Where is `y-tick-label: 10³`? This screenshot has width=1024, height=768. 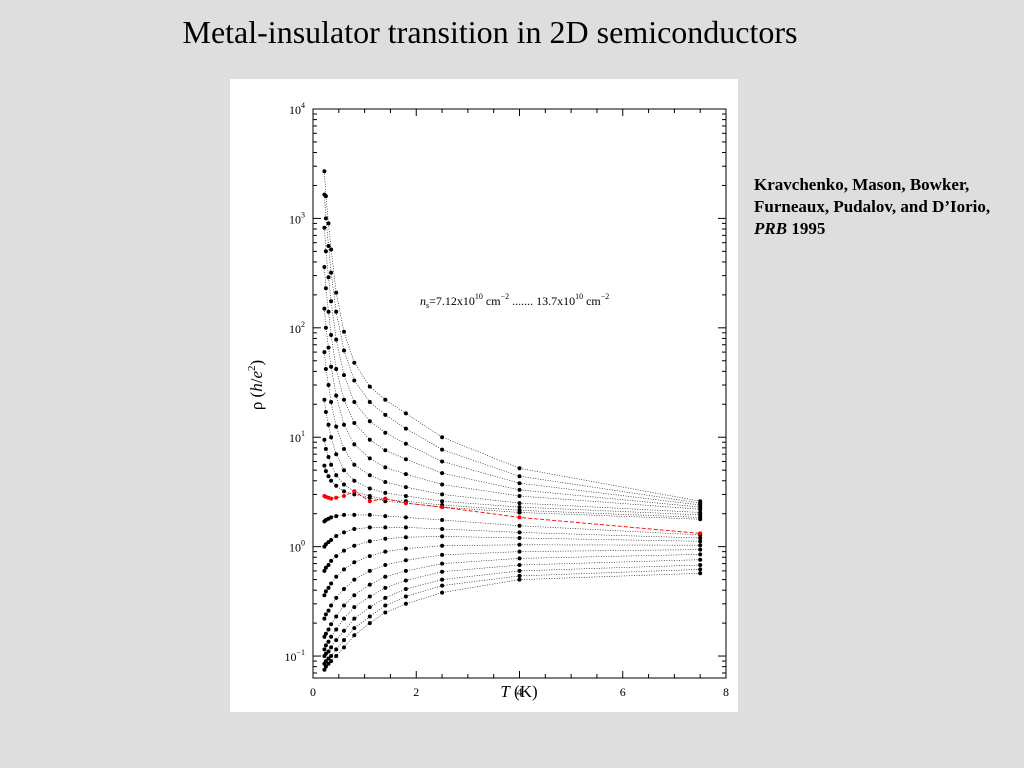 y-tick-label: 10³ is located at coordinates (297, 218).